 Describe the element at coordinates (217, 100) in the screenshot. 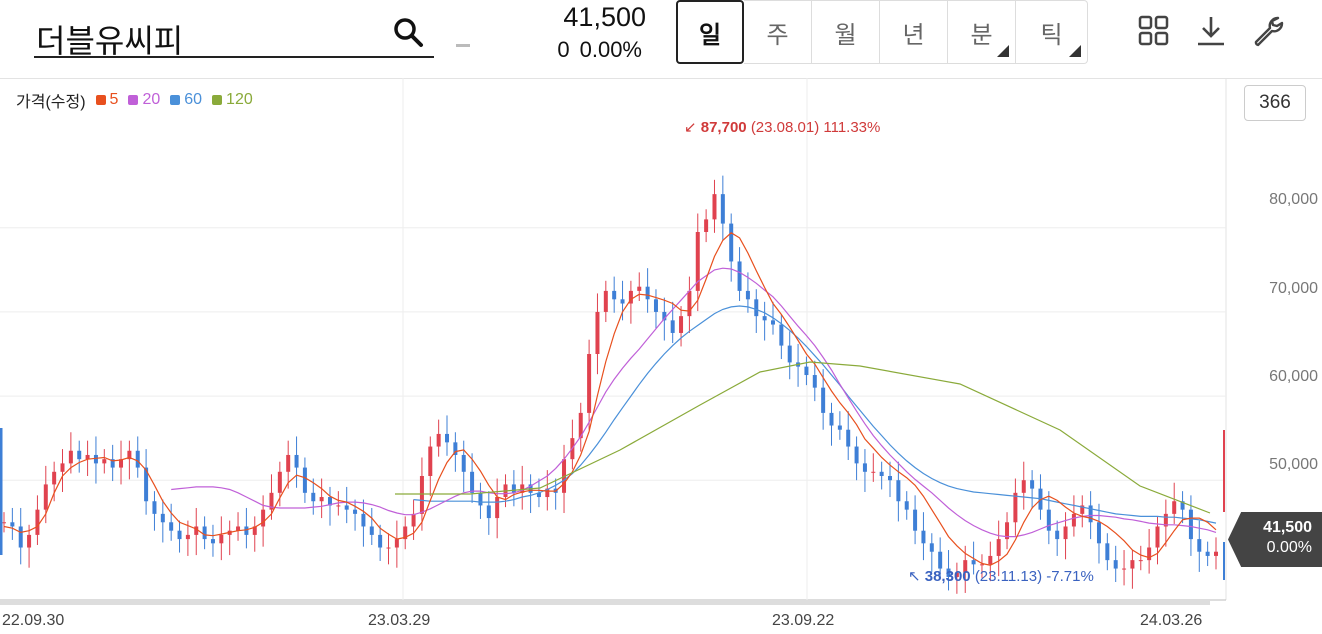

I see `legend-ma120-swatch` at that location.